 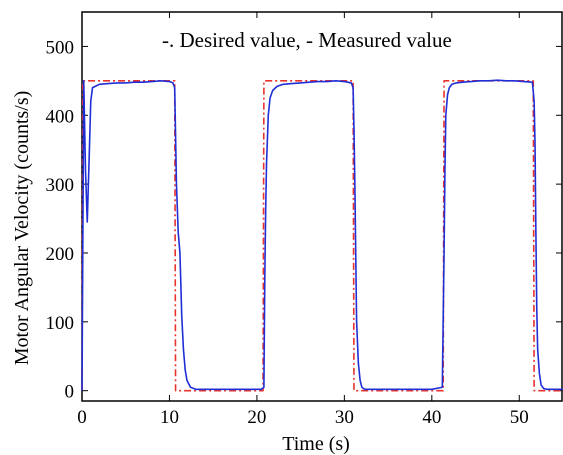 What do you see at coordinates (70, 392) in the screenshot?
I see `y-tick-label: 0` at bounding box center [70, 392].